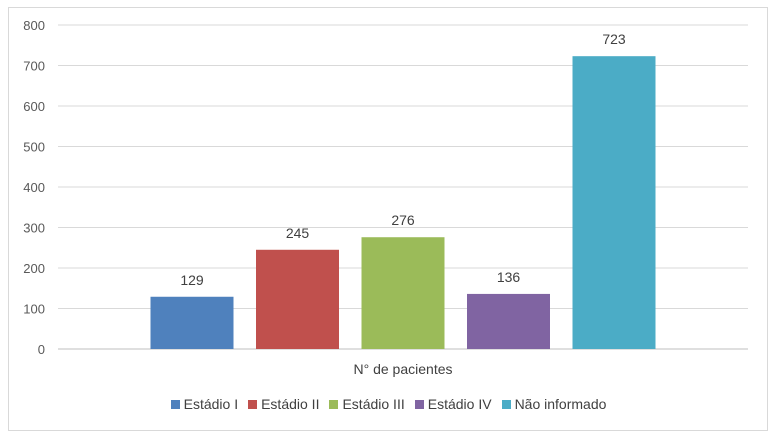 The width and height of the screenshot is (777, 439). Describe the element at coordinates (34, 228) in the screenshot. I see `y-tick-label: 300` at that location.